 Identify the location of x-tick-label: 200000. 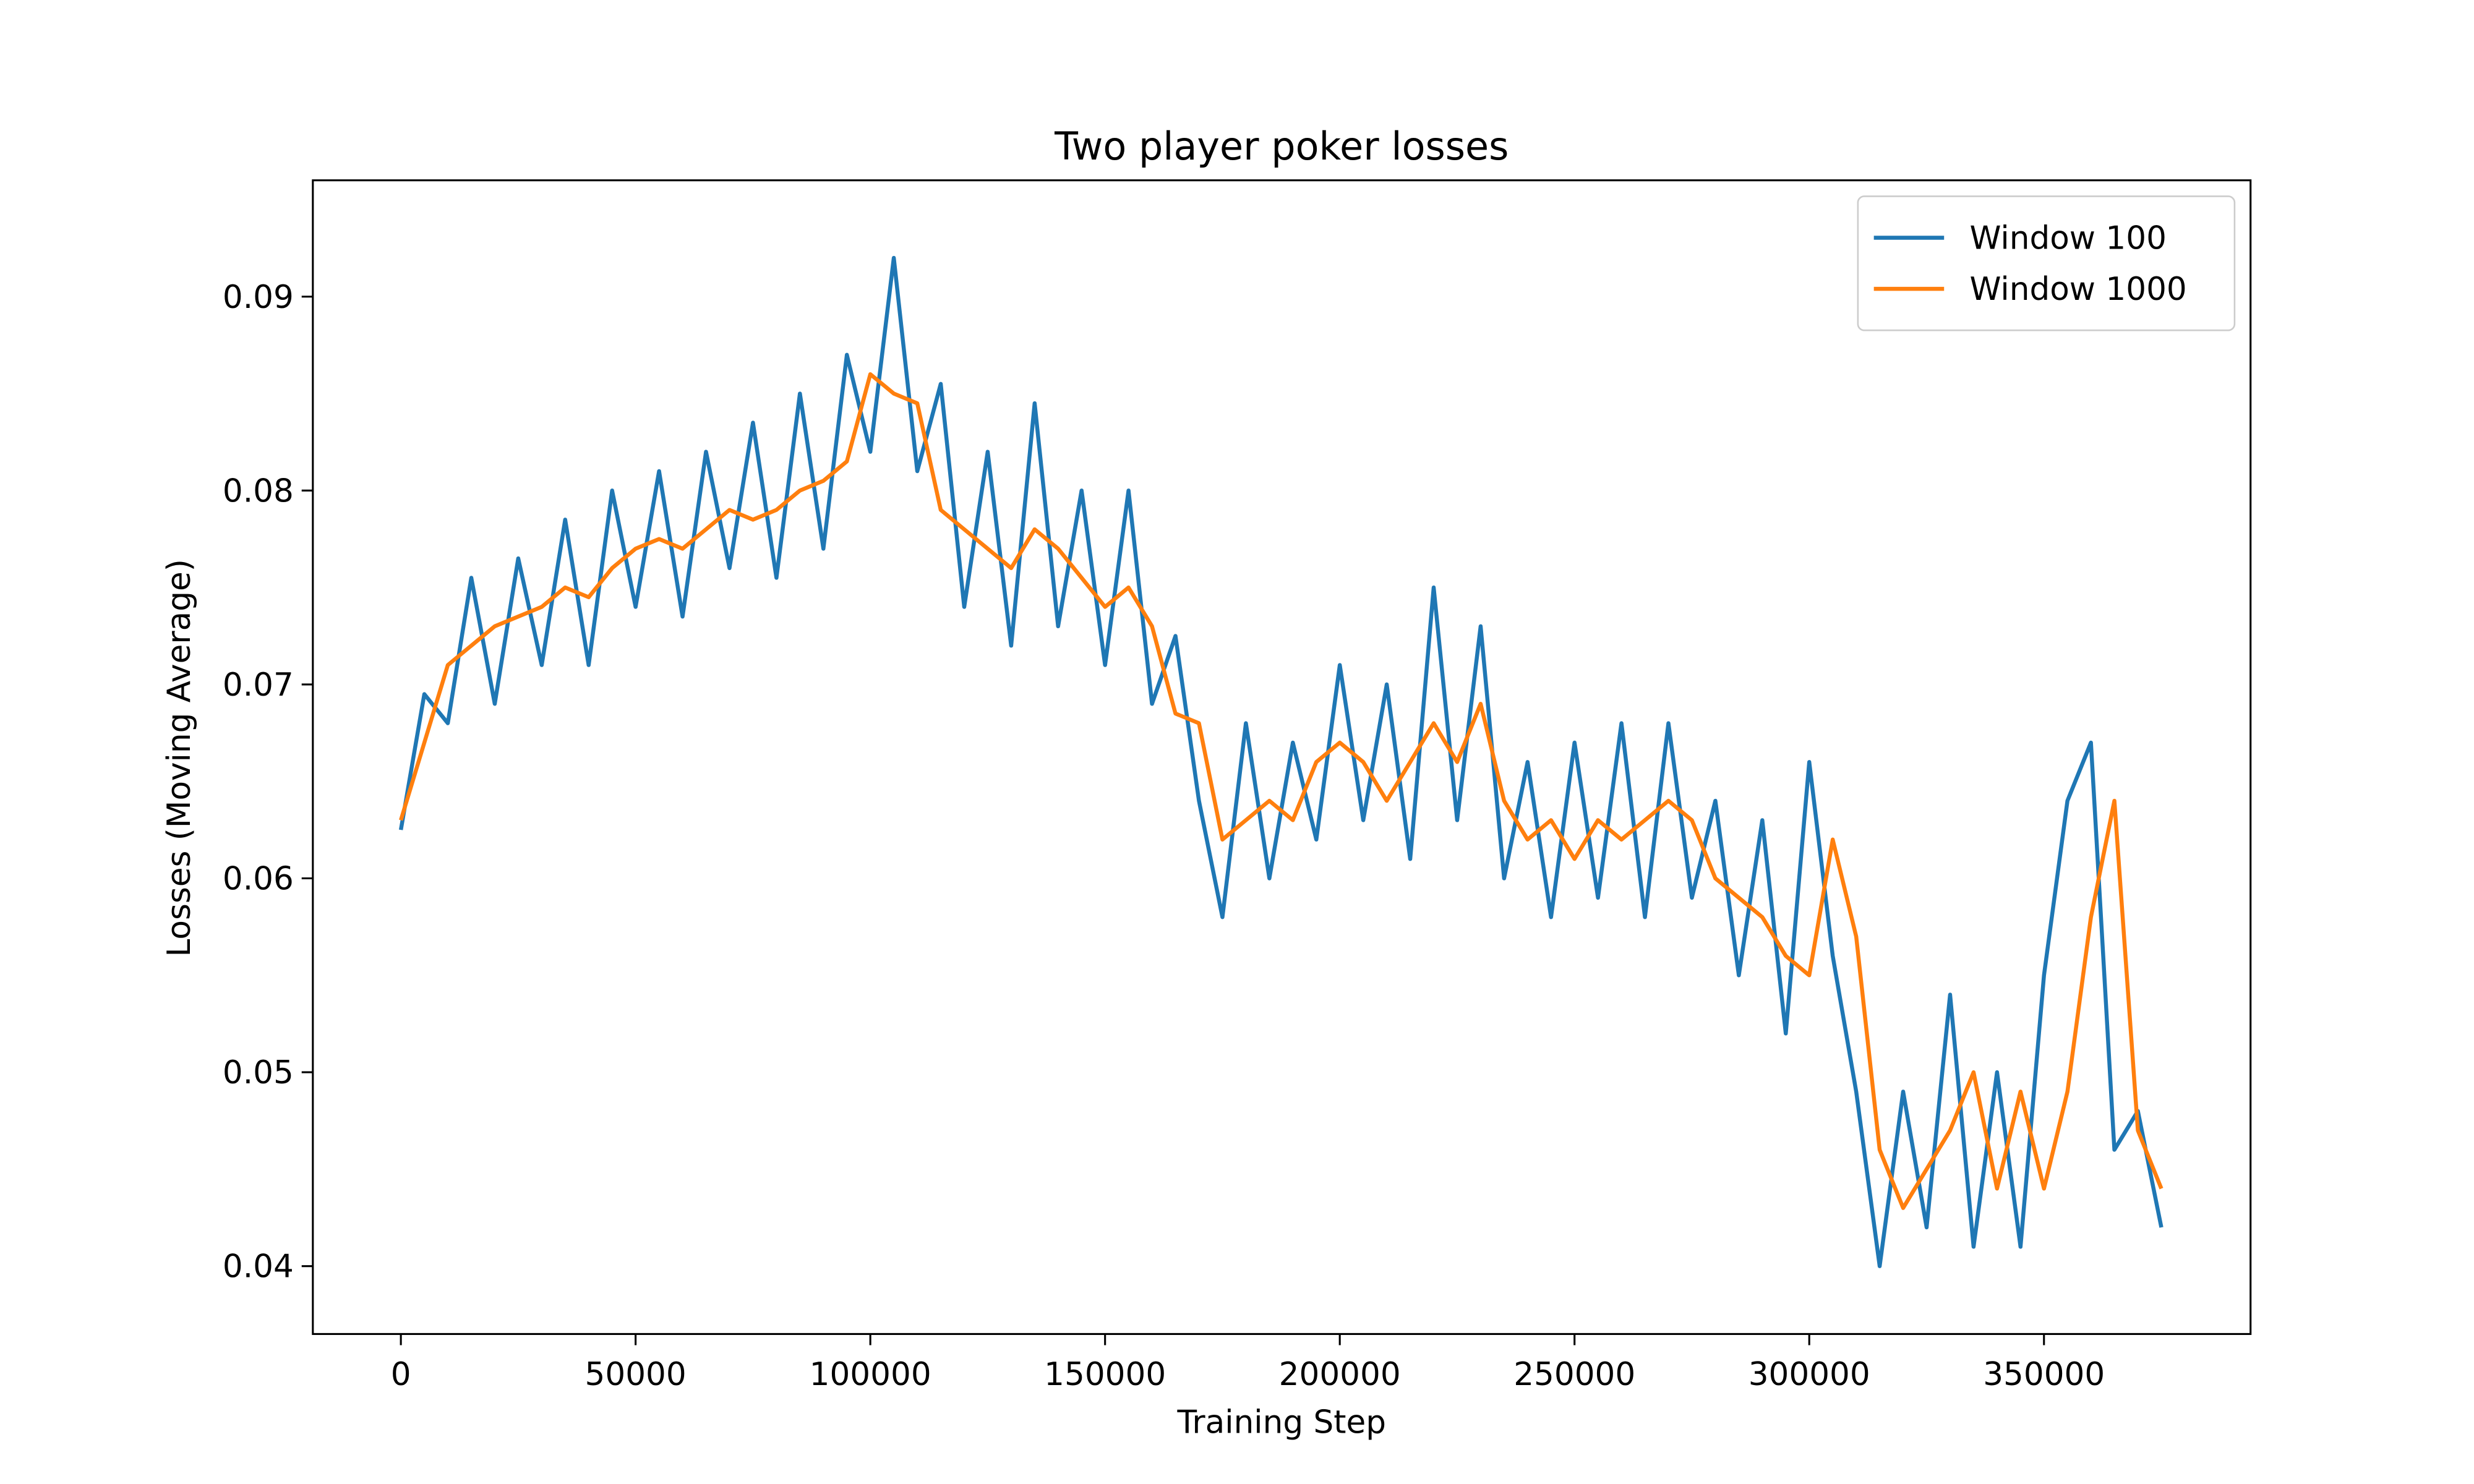
(1340, 1374).